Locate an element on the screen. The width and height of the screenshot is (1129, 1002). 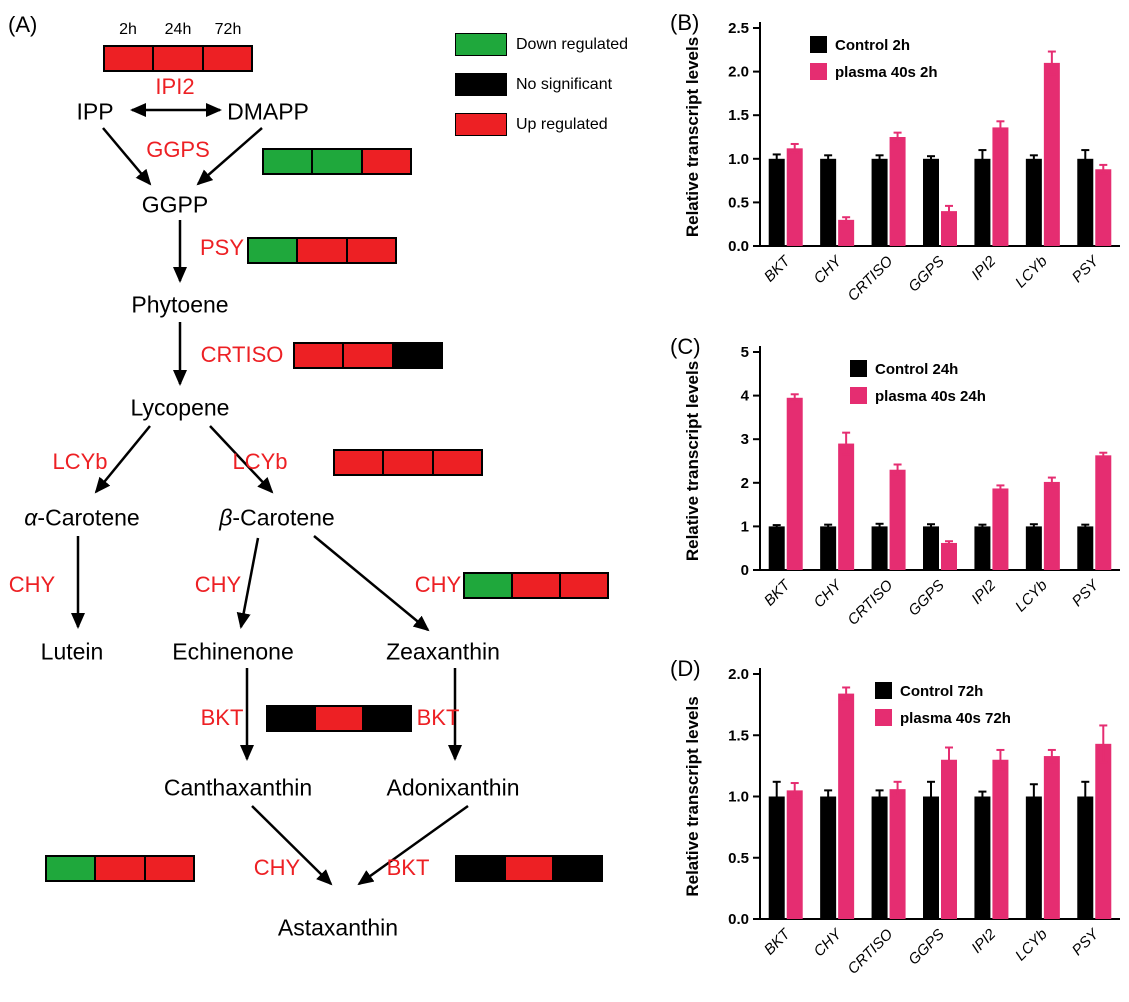
y-axis-title: Relative transcript levels is located at coordinates (692, 796).